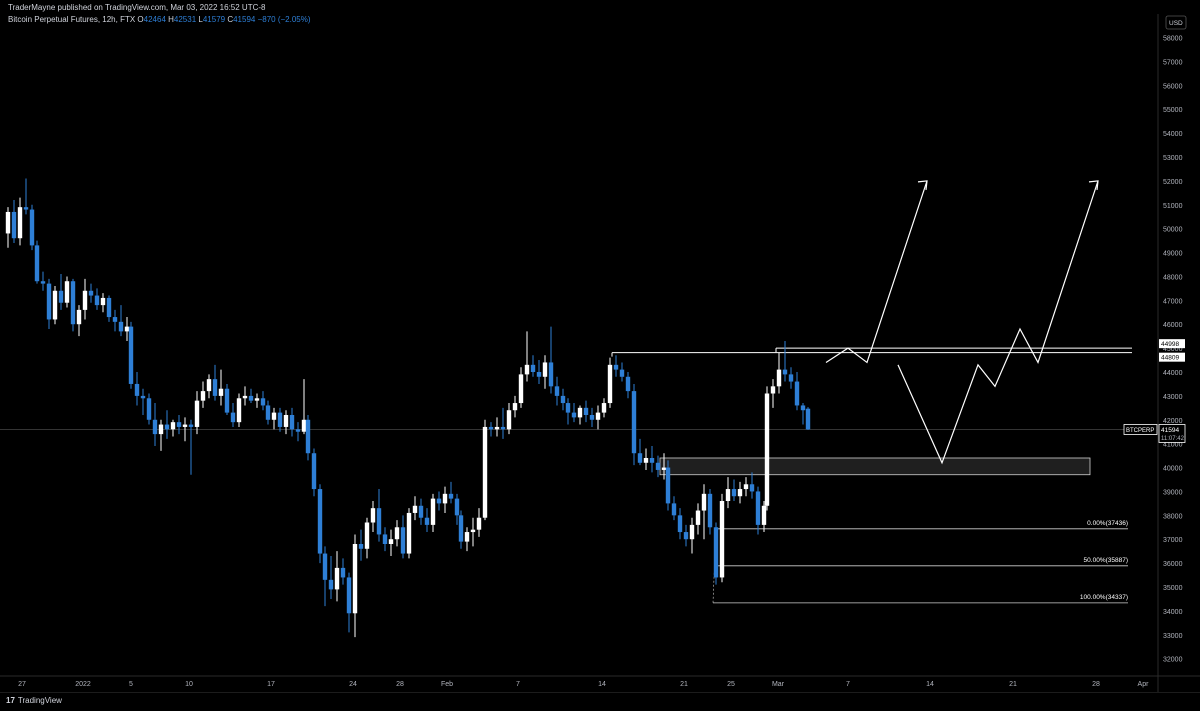  I want to click on time-tick-label: 24, so click(353, 684).